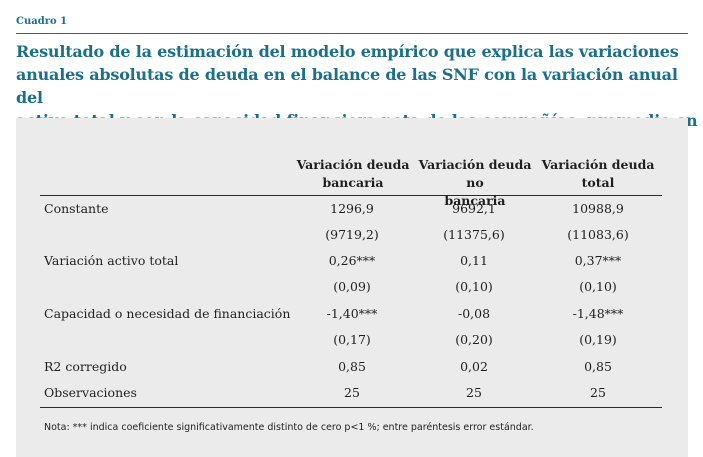 Image resolution: width=703 pixels, height=457 pixels. What do you see at coordinates (85, 366) in the screenshot?
I see `row-label-r2: R2 corregido` at bounding box center [85, 366].